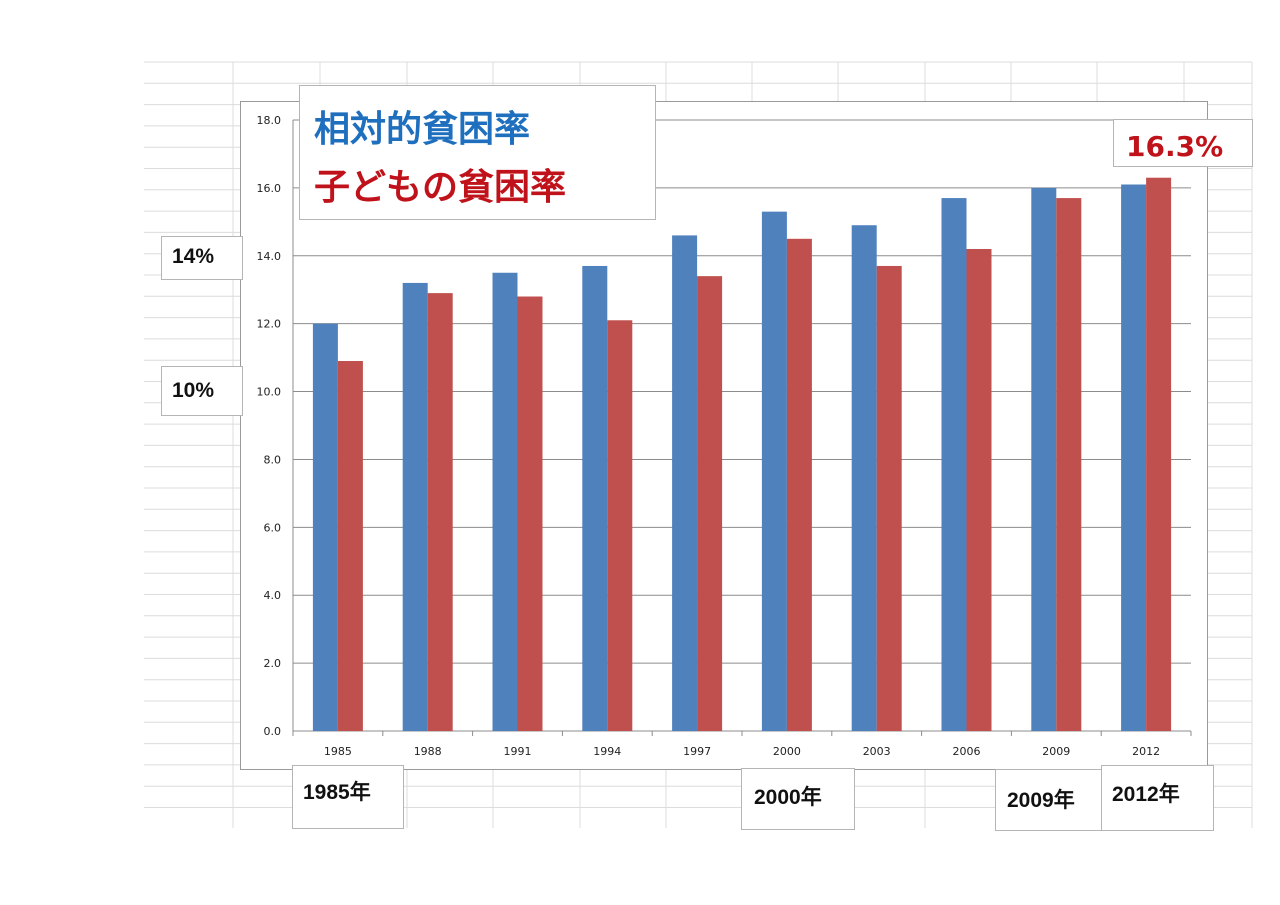 Image resolution: width=1280 pixels, height=905 pixels. What do you see at coordinates (428, 751) in the screenshot?
I see `x-tick-label: 1988` at bounding box center [428, 751].